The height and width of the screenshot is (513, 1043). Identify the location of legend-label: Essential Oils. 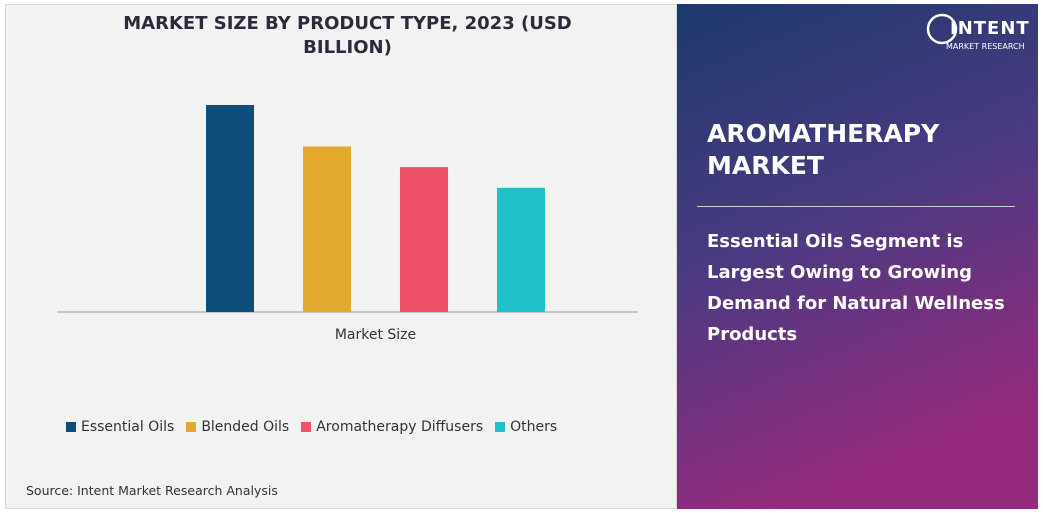
(128, 427).